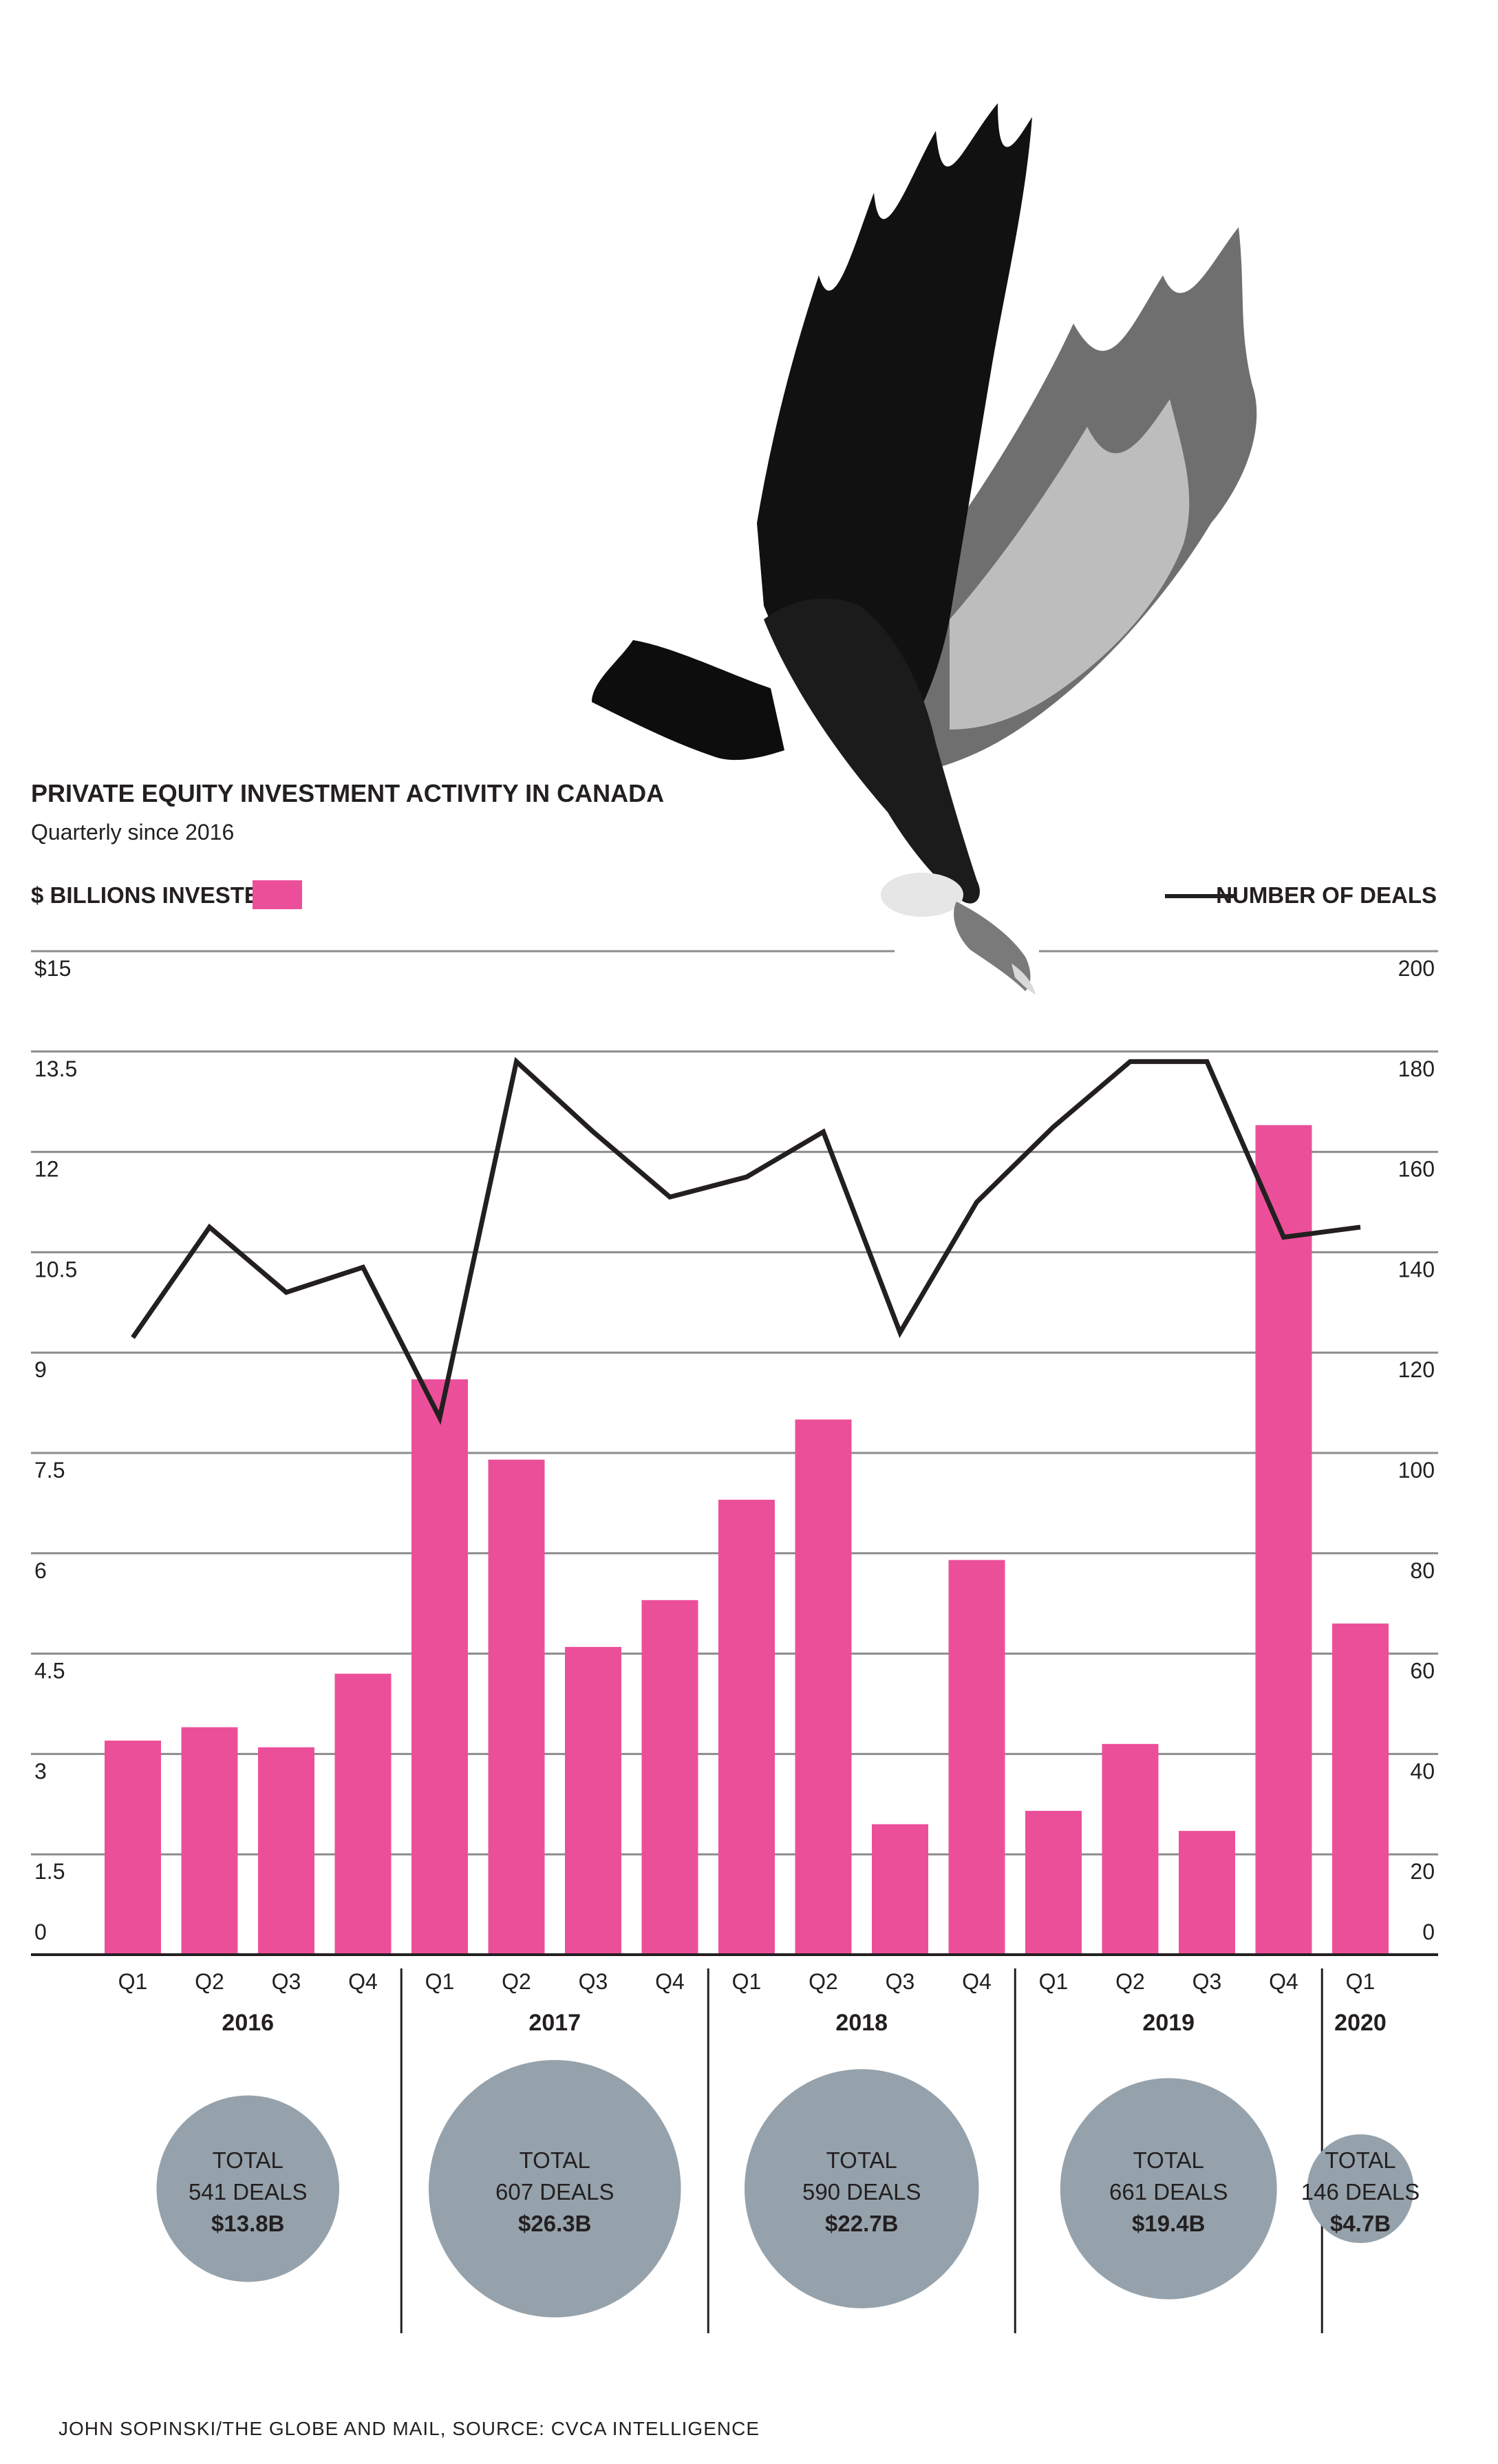 This screenshot has width=1498, height=2464. Describe the element at coordinates (555, 2023) in the screenshot. I see `year-label: 2017` at that location.